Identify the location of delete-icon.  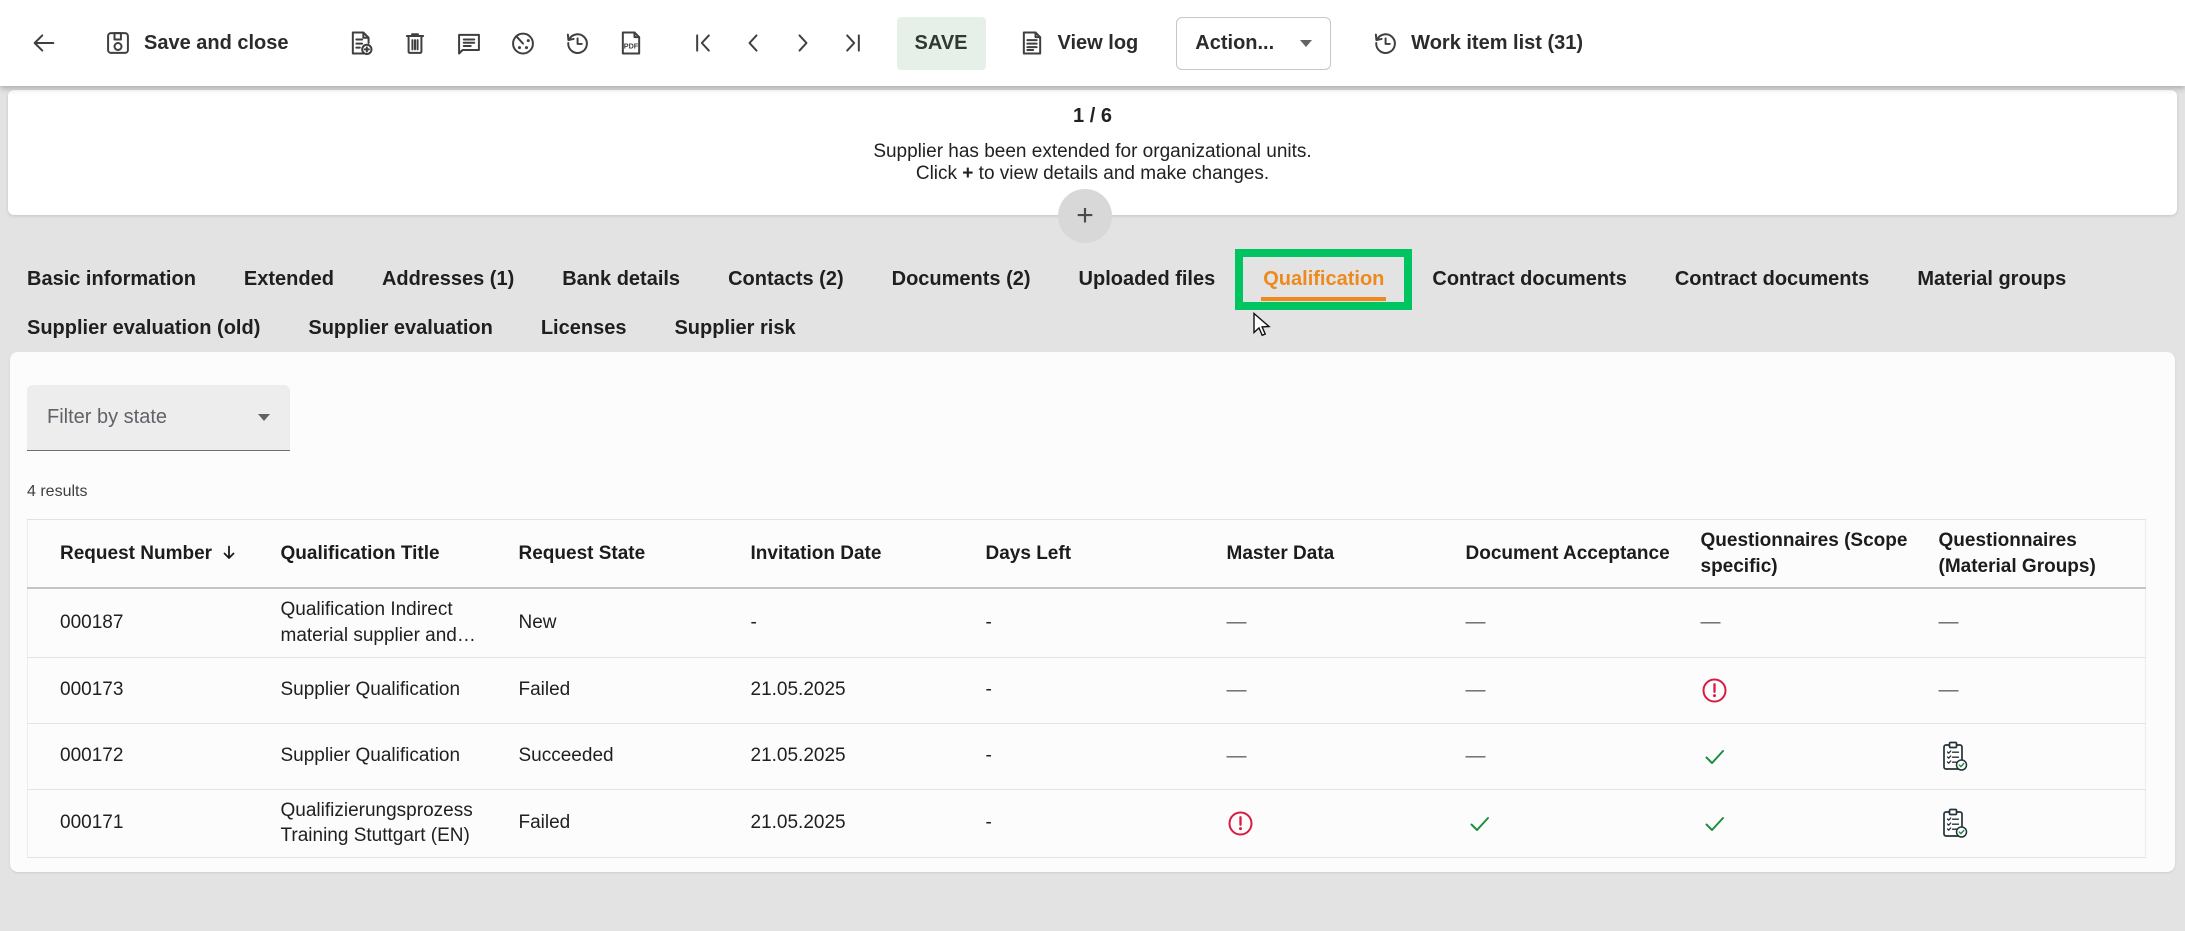
(415, 43).